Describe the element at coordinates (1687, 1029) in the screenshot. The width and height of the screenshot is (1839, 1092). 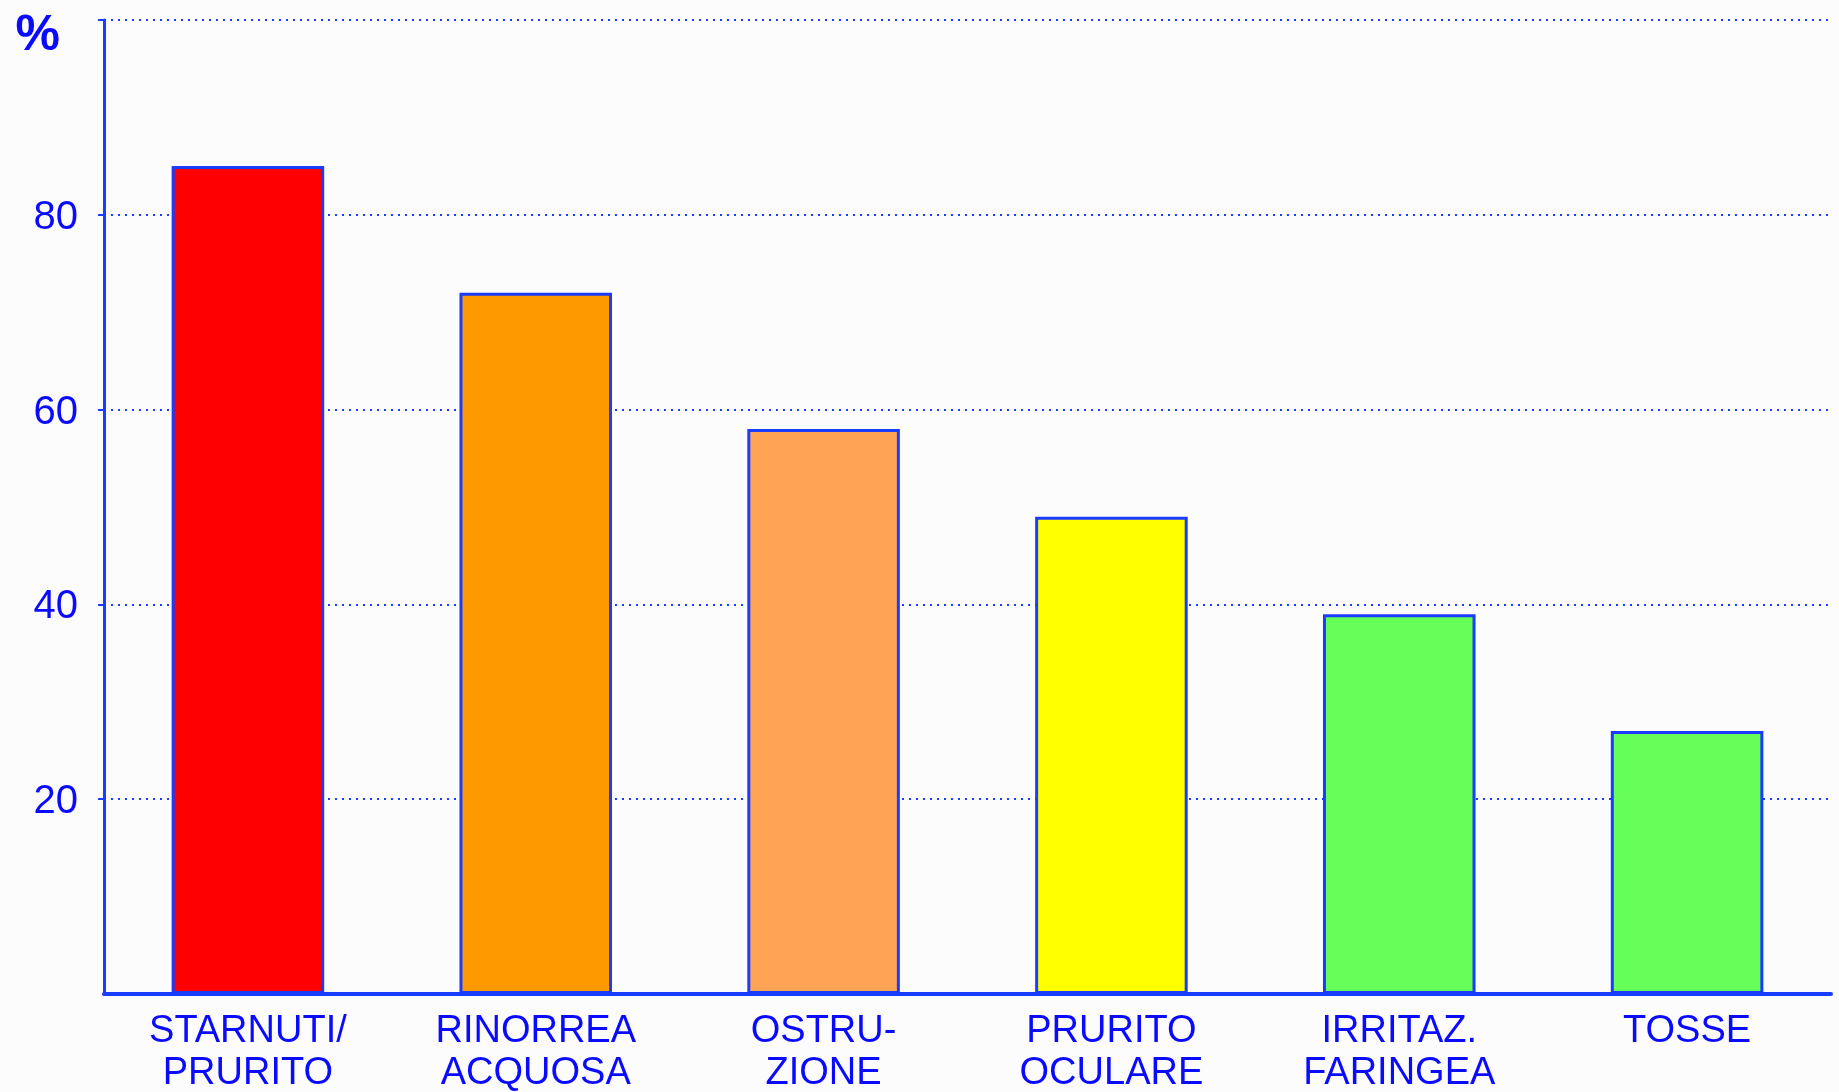
I see `x-tick-label: TOSSE` at that location.